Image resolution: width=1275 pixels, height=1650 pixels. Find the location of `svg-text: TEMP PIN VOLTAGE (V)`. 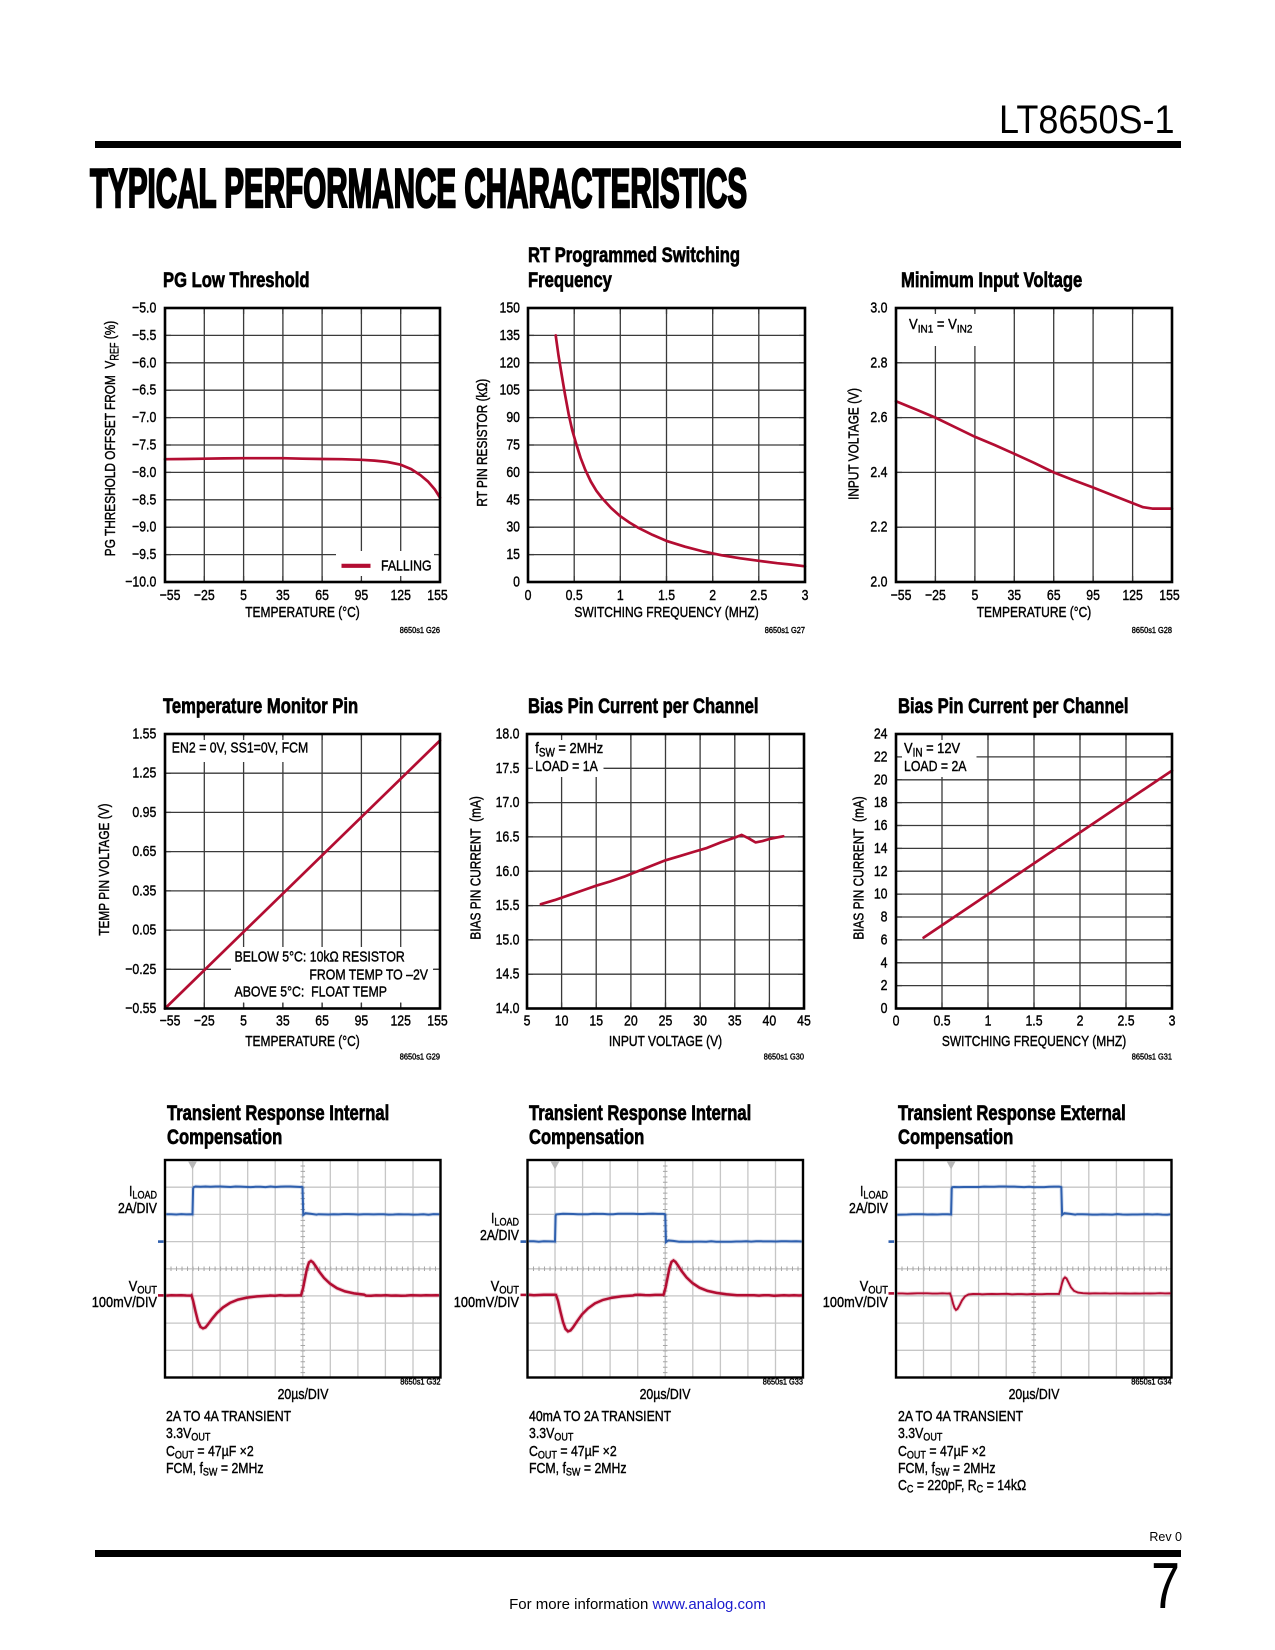

svg-text: TEMP PIN VOLTAGE (V) is located at coordinates (104, 870).